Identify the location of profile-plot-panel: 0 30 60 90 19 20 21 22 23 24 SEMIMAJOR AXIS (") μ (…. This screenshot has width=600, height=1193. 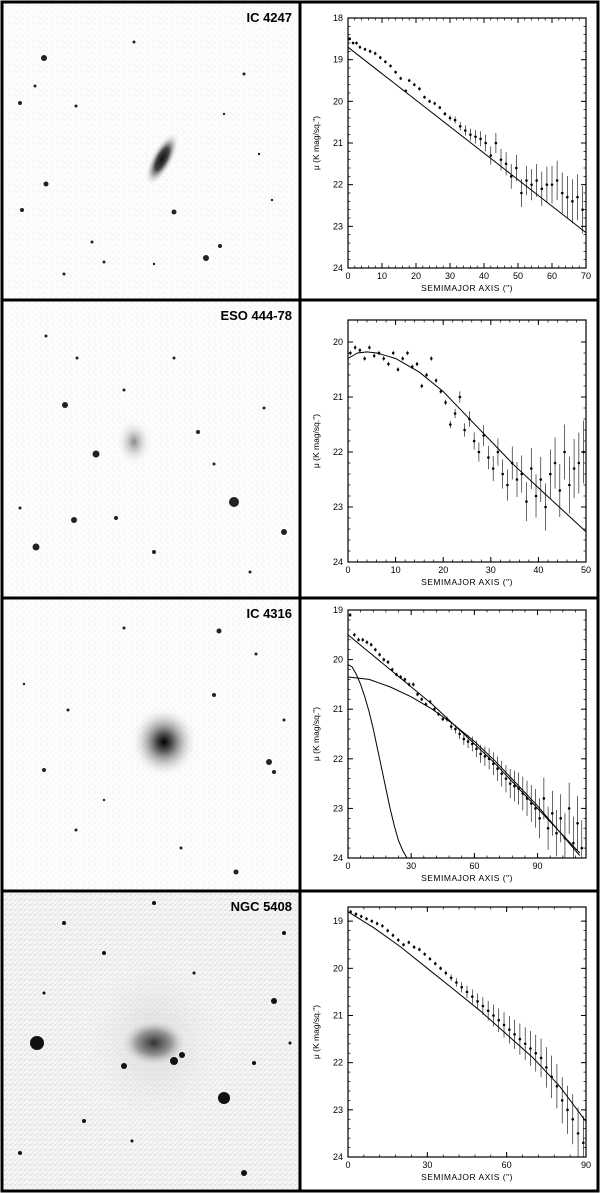
(448, 744).